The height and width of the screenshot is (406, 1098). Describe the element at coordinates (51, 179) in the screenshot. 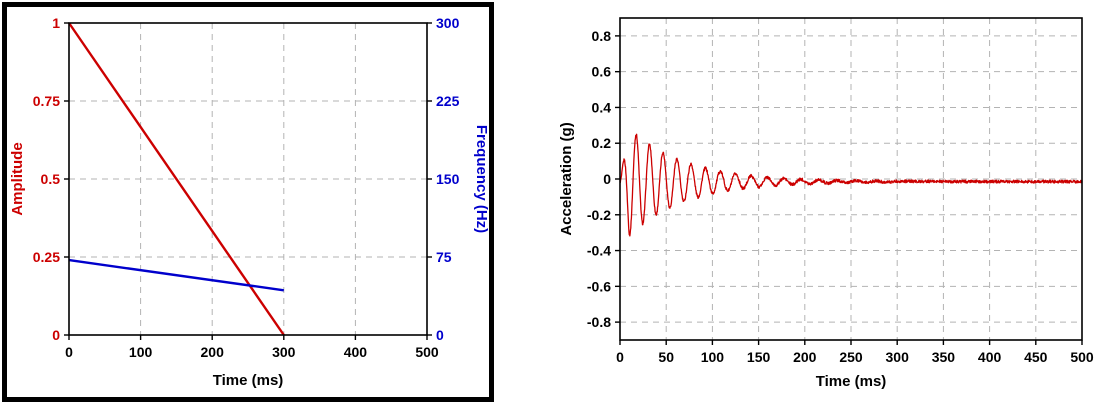

I see `svg-text: 0.5` at that location.